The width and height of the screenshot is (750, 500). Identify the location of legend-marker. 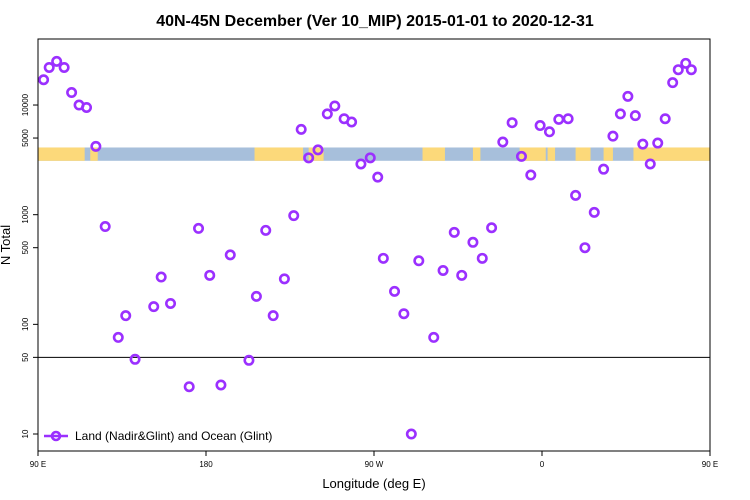
(56, 436).